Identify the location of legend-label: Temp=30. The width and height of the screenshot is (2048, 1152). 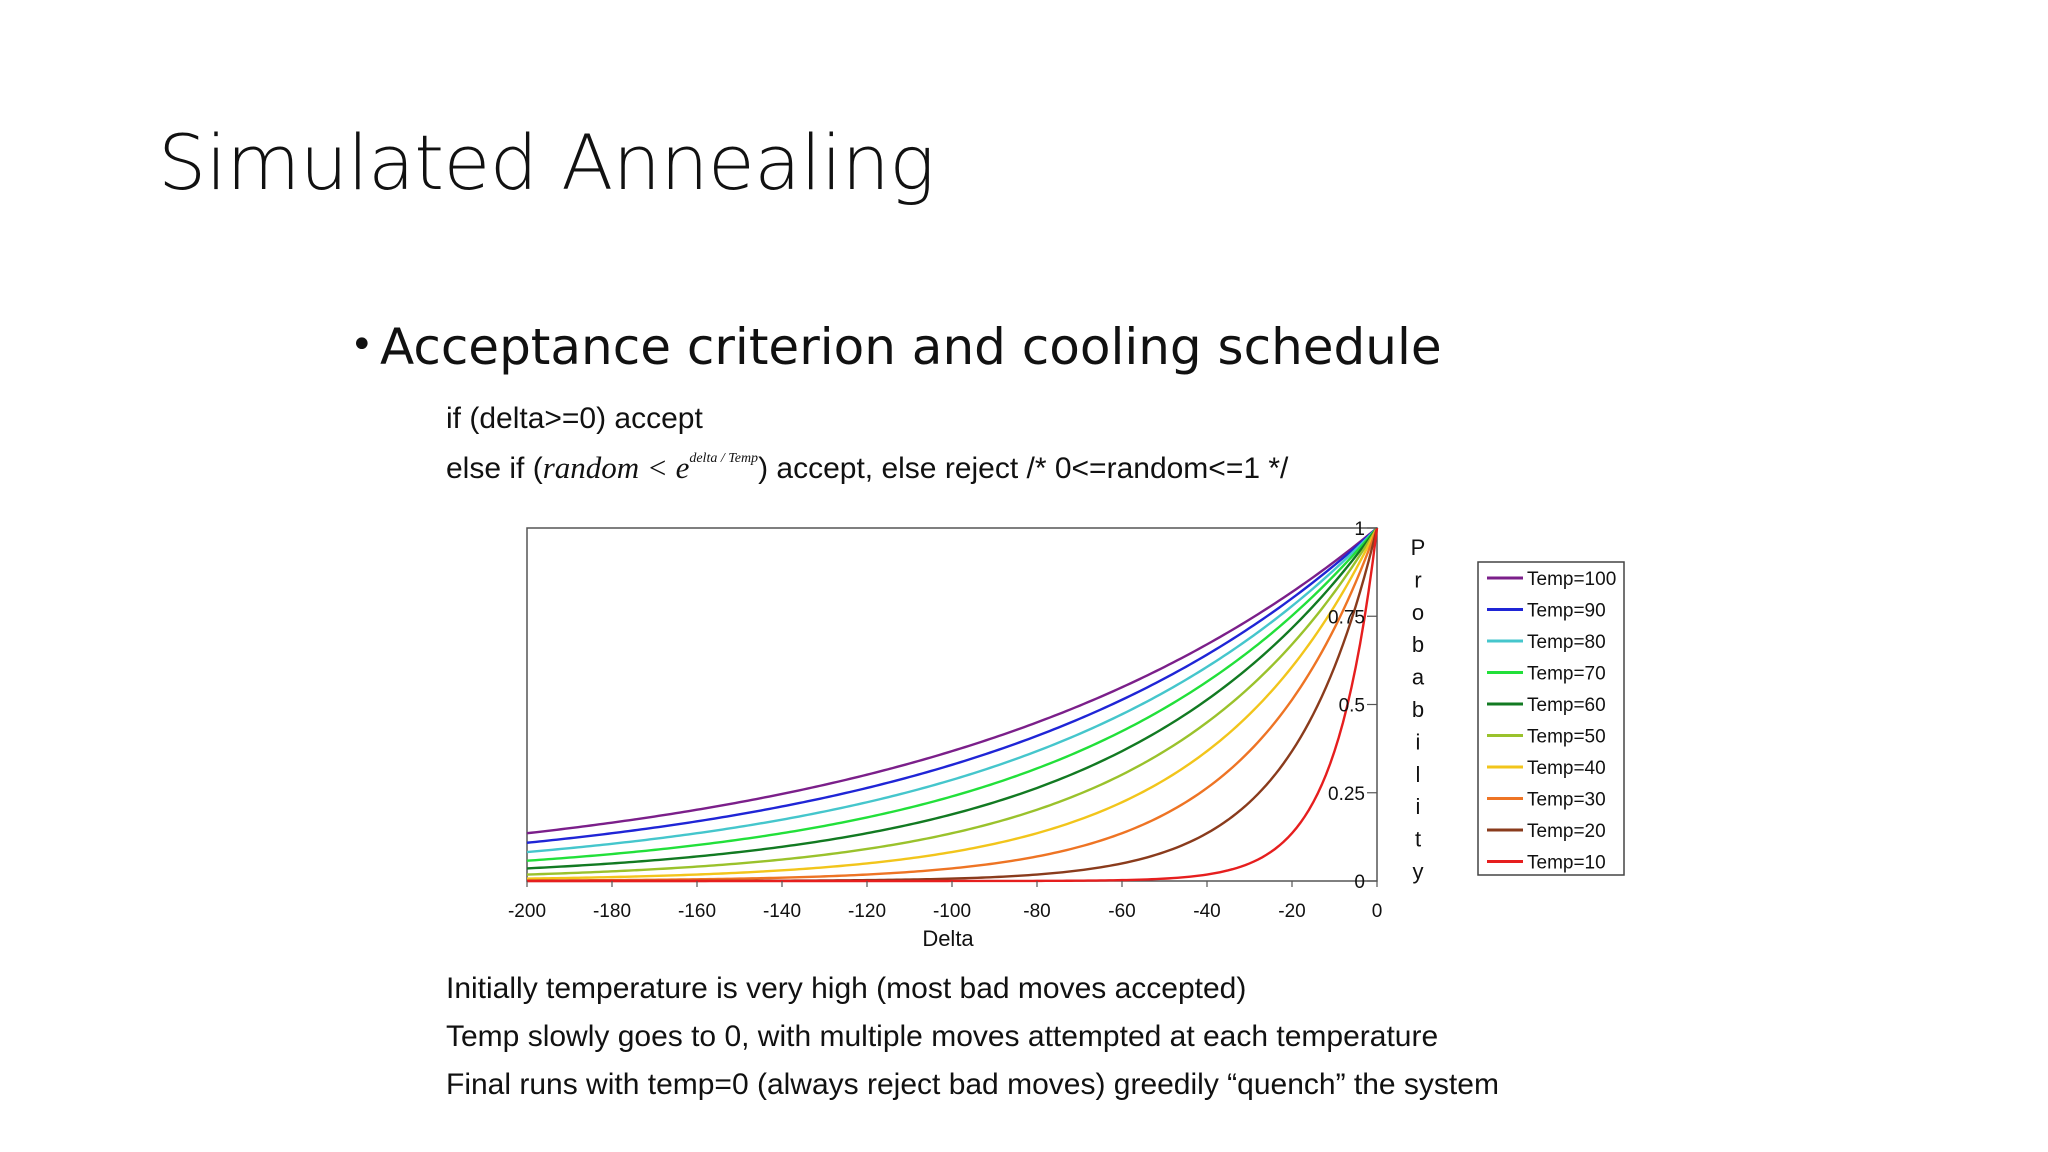
(1566, 800).